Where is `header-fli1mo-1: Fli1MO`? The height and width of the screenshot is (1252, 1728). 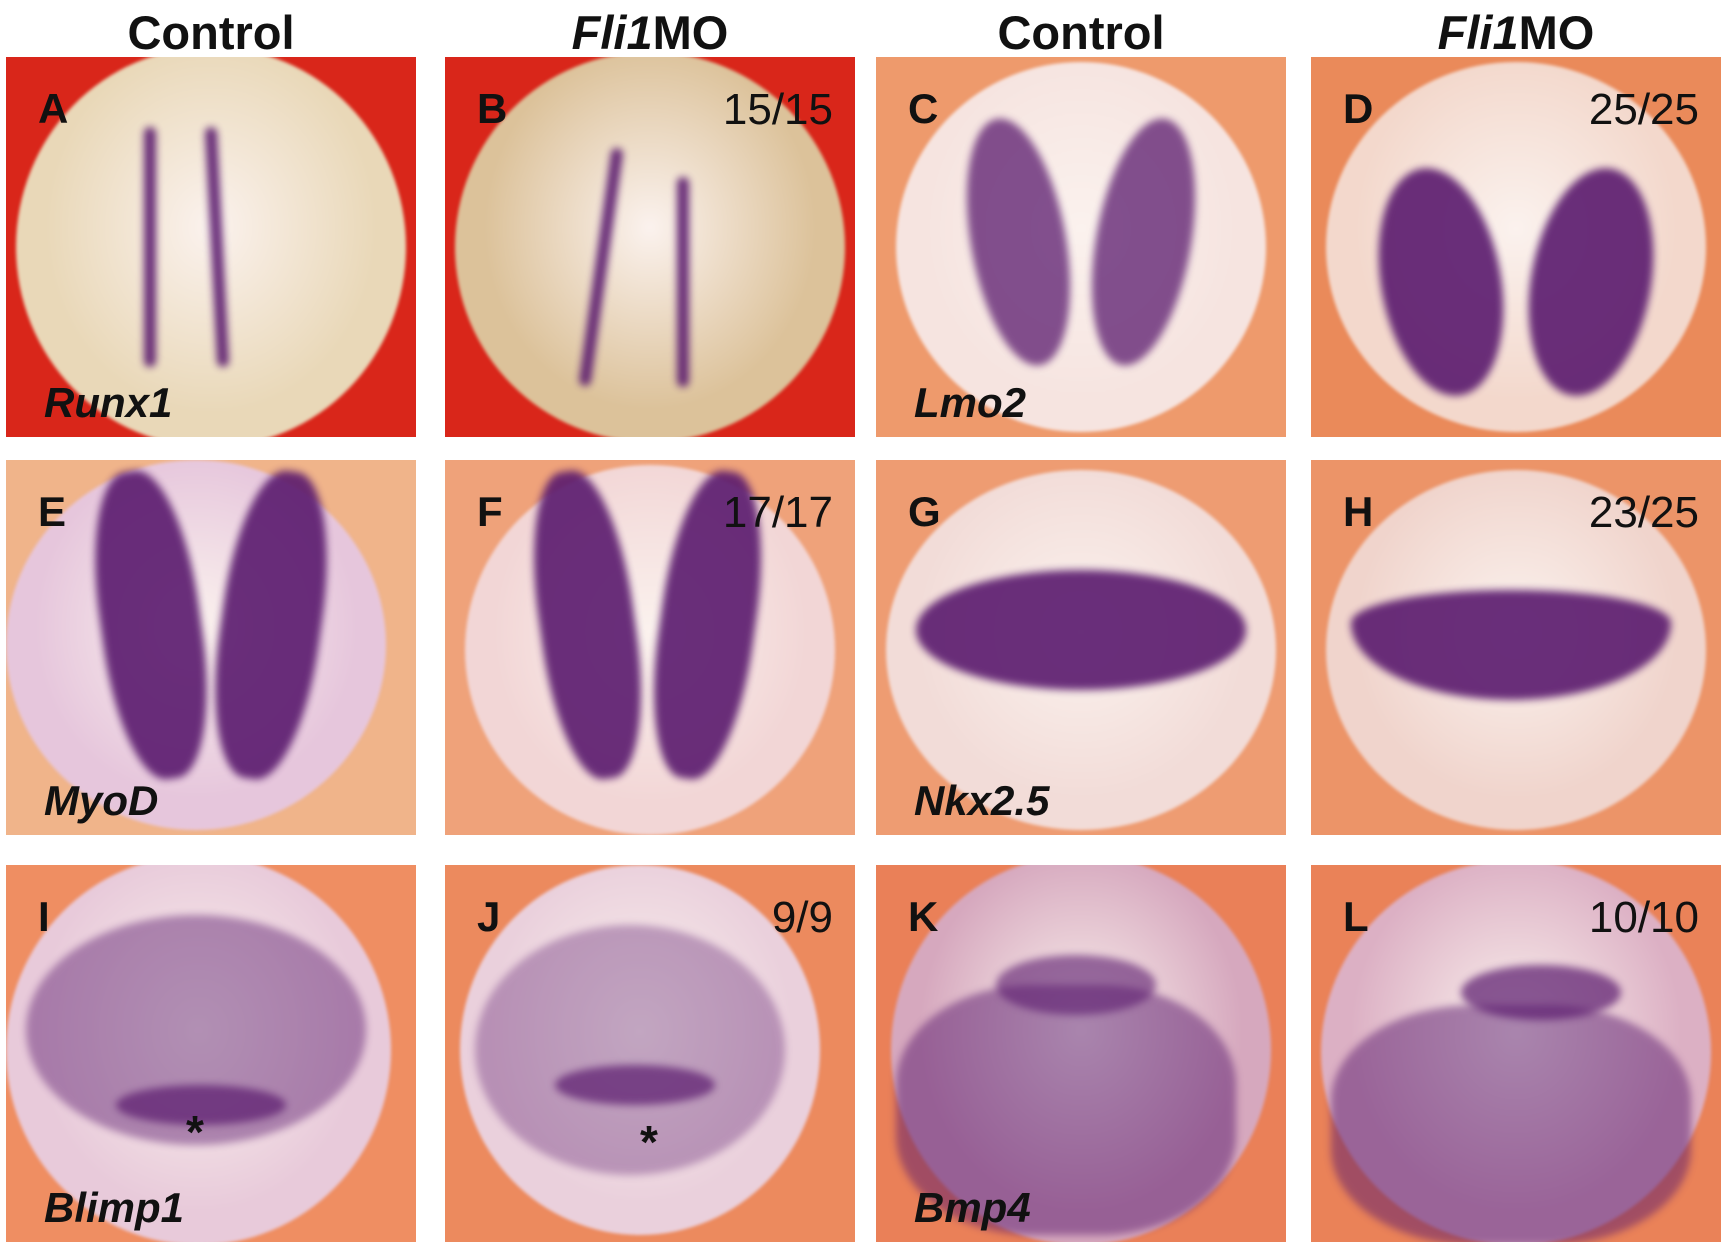 header-fli1mo-1: Fli1MO is located at coordinates (650, 33).